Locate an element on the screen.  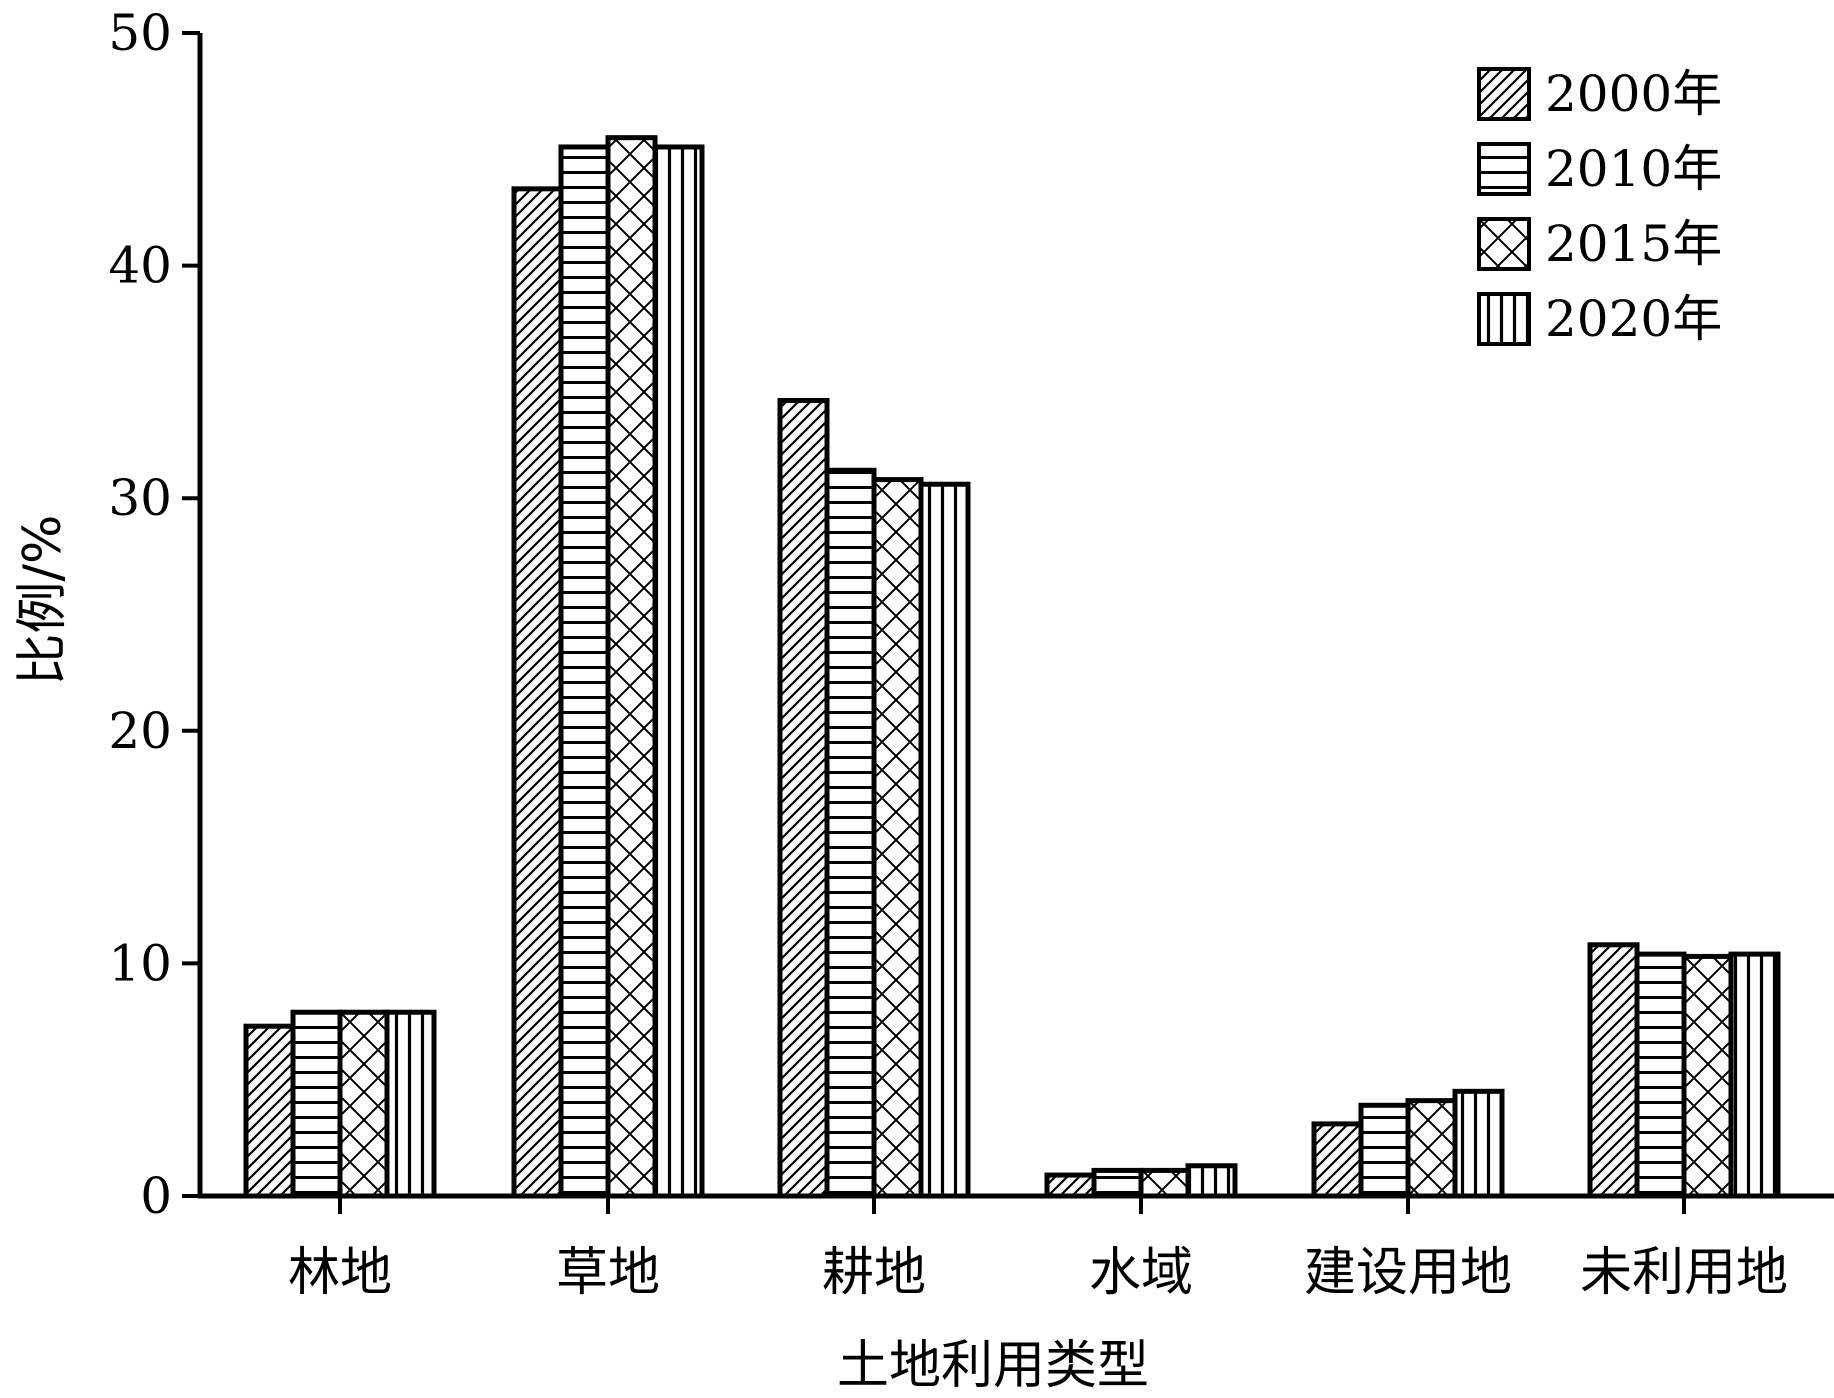
legend: 2000年 2010年 2015年 2020年 is located at coordinates (1599, 206).